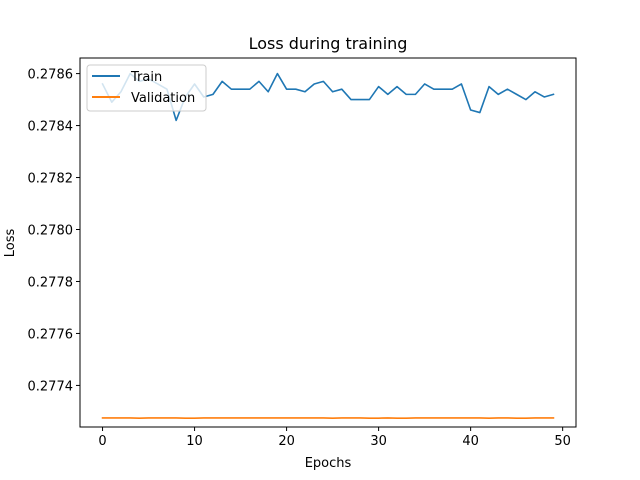 The width and height of the screenshot is (640, 480). I want to click on x-tick-label: 30, so click(378, 441).